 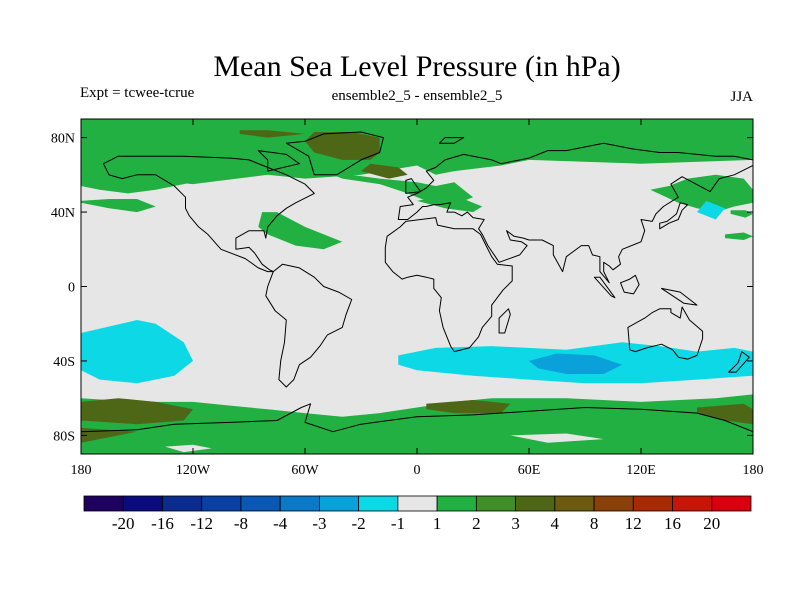 What do you see at coordinates (674, 216) in the screenshot?
I see `coastline-japan` at bounding box center [674, 216].